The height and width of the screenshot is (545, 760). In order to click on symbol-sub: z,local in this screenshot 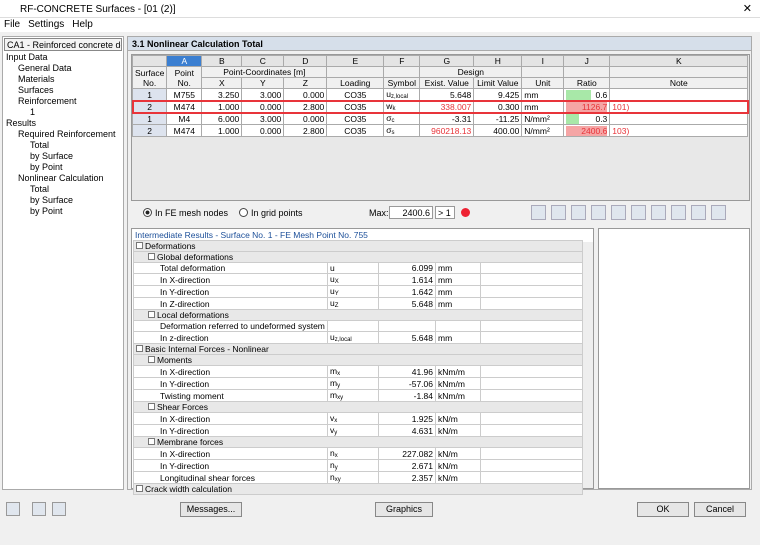, I will do `click(343, 340)`.